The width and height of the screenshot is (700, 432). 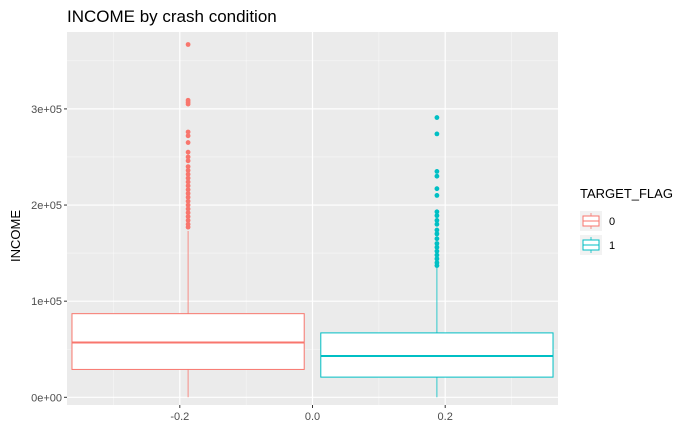 I want to click on legend: TARGET_FLAG 0 1, so click(x=626, y=220).